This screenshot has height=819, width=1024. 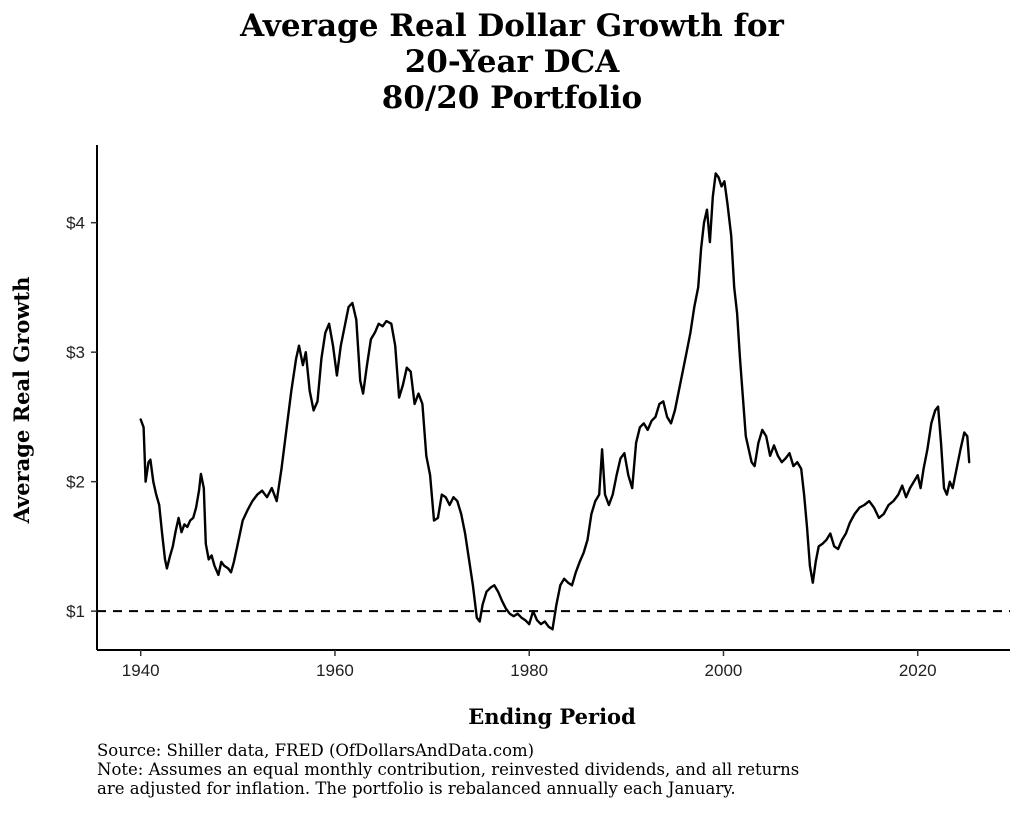 I want to click on chart-title-line-2: 20-Year DCA, so click(x=512, y=62).